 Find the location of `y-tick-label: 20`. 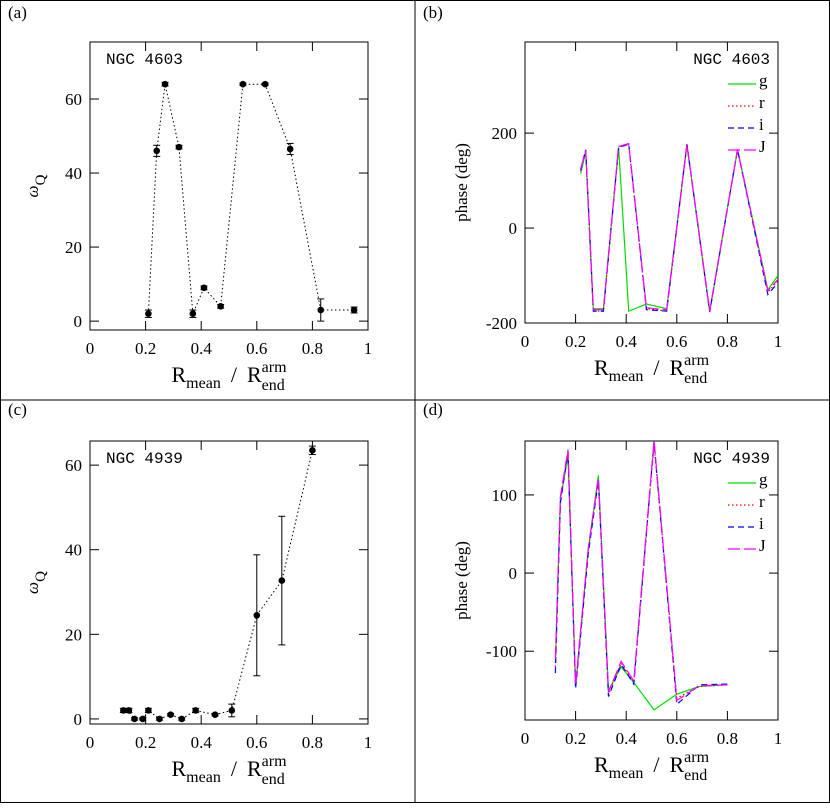

y-tick-label: 20 is located at coordinates (73, 634).